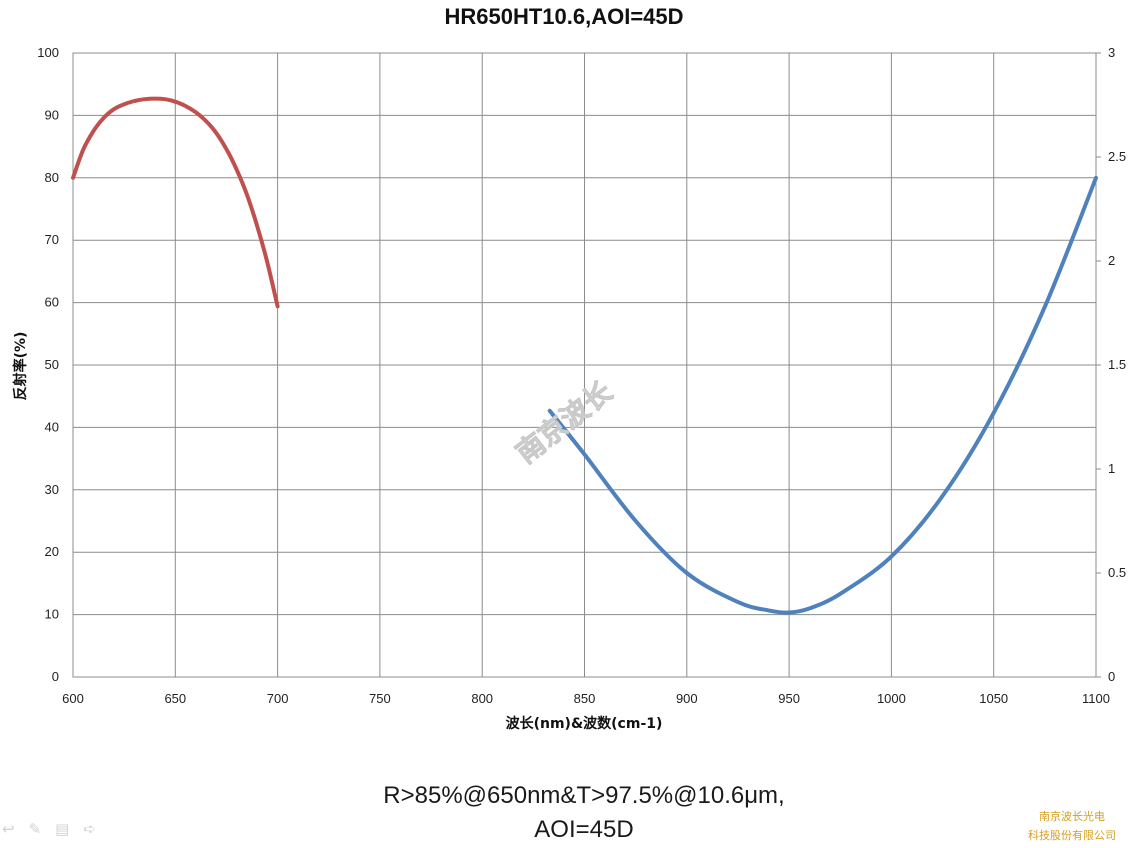 The height and width of the screenshot is (848, 1139). Describe the element at coordinates (1072, 835) in the screenshot. I see `company-name-line2: 科技股份有限公司` at that location.